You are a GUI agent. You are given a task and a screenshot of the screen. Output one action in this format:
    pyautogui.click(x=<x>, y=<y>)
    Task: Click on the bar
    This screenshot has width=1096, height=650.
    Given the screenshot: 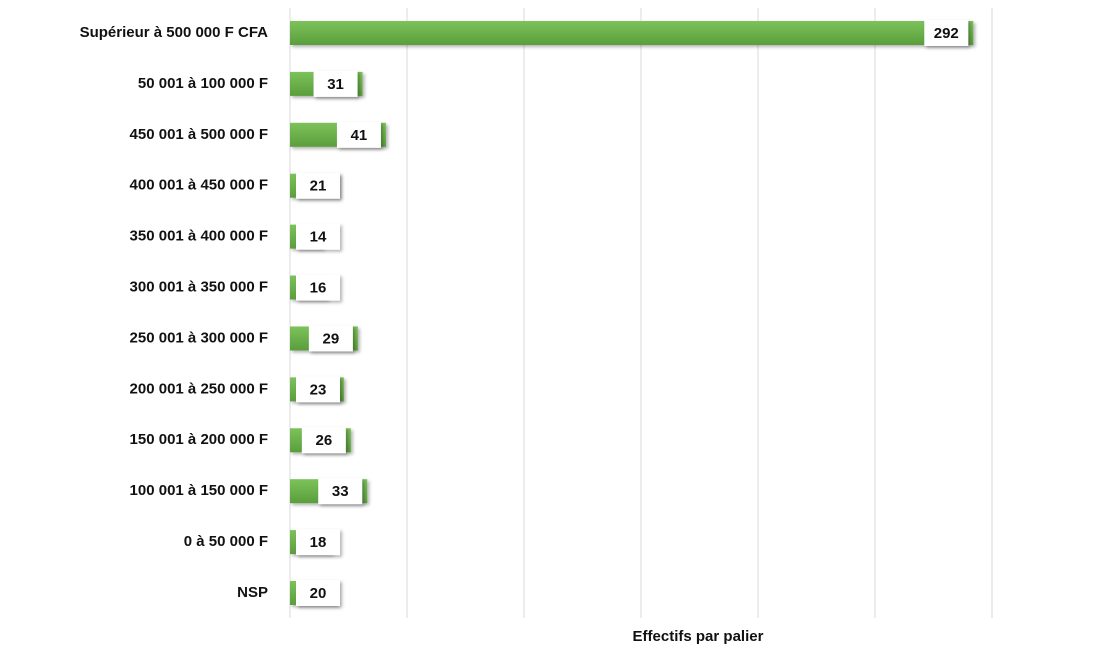 What is the action you would take?
    pyautogui.click(x=632, y=33)
    